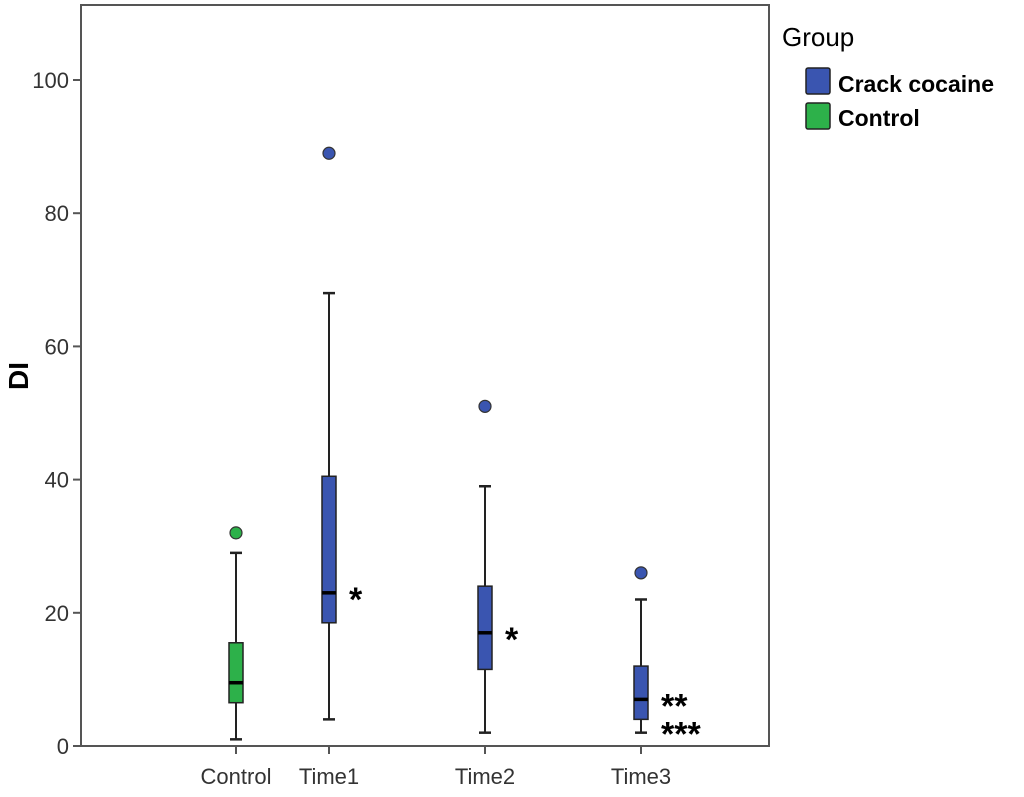 This screenshot has width=1024, height=797. Describe the element at coordinates (329, 776) in the screenshot. I see `x-tick-label-time1: Time1` at that location.